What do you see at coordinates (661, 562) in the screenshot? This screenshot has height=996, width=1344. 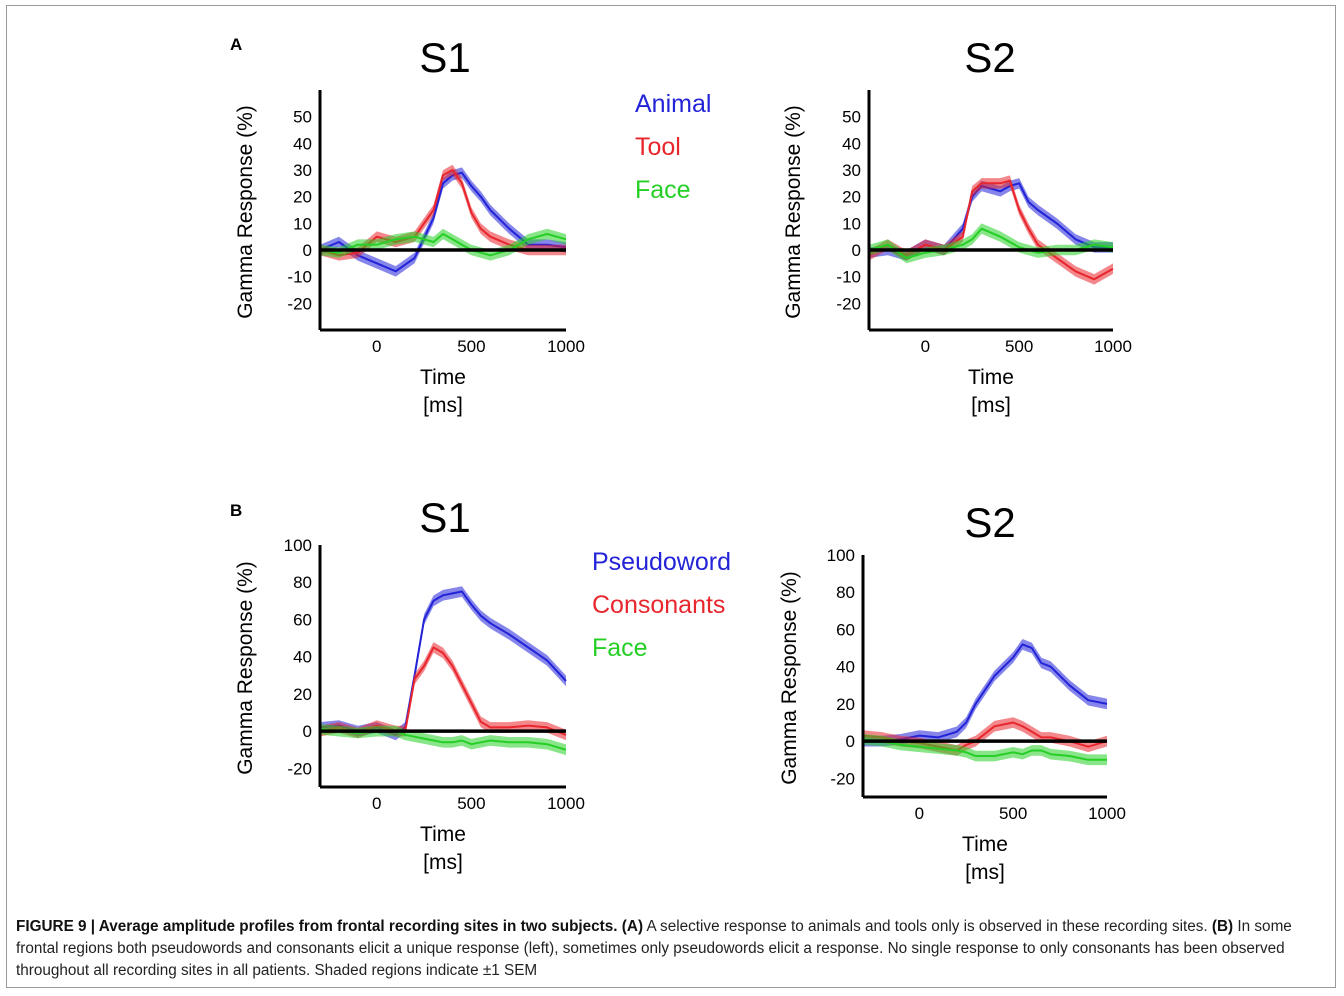 I see `legend-pseudoword: Pseudoword` at bounding box center [661, 562].